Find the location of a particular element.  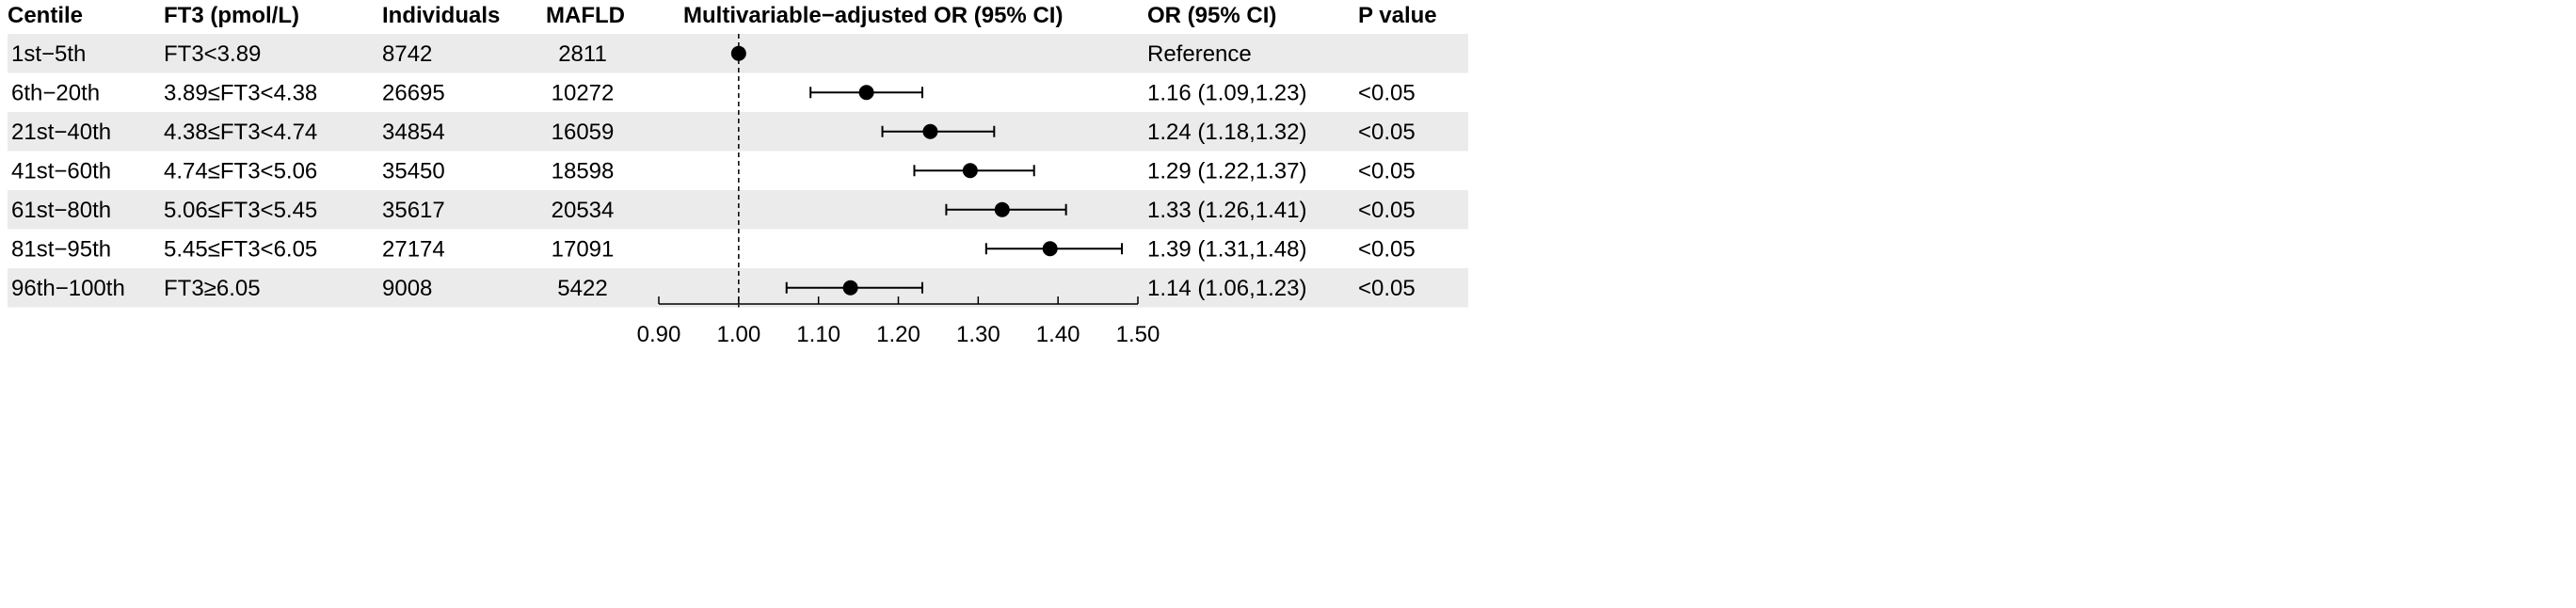

cell-or-ci: Reference is located at coordinates (1199, 54).